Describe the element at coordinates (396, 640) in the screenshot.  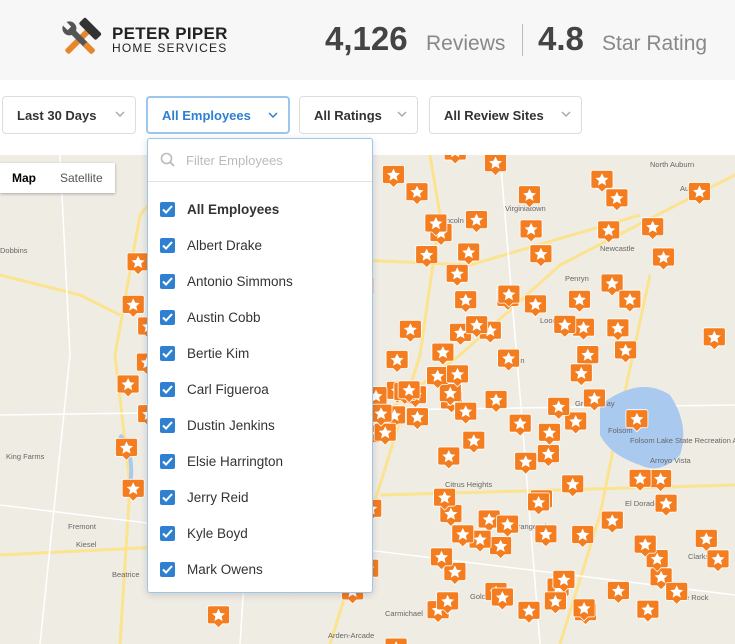
I see `review-marker` at that location.